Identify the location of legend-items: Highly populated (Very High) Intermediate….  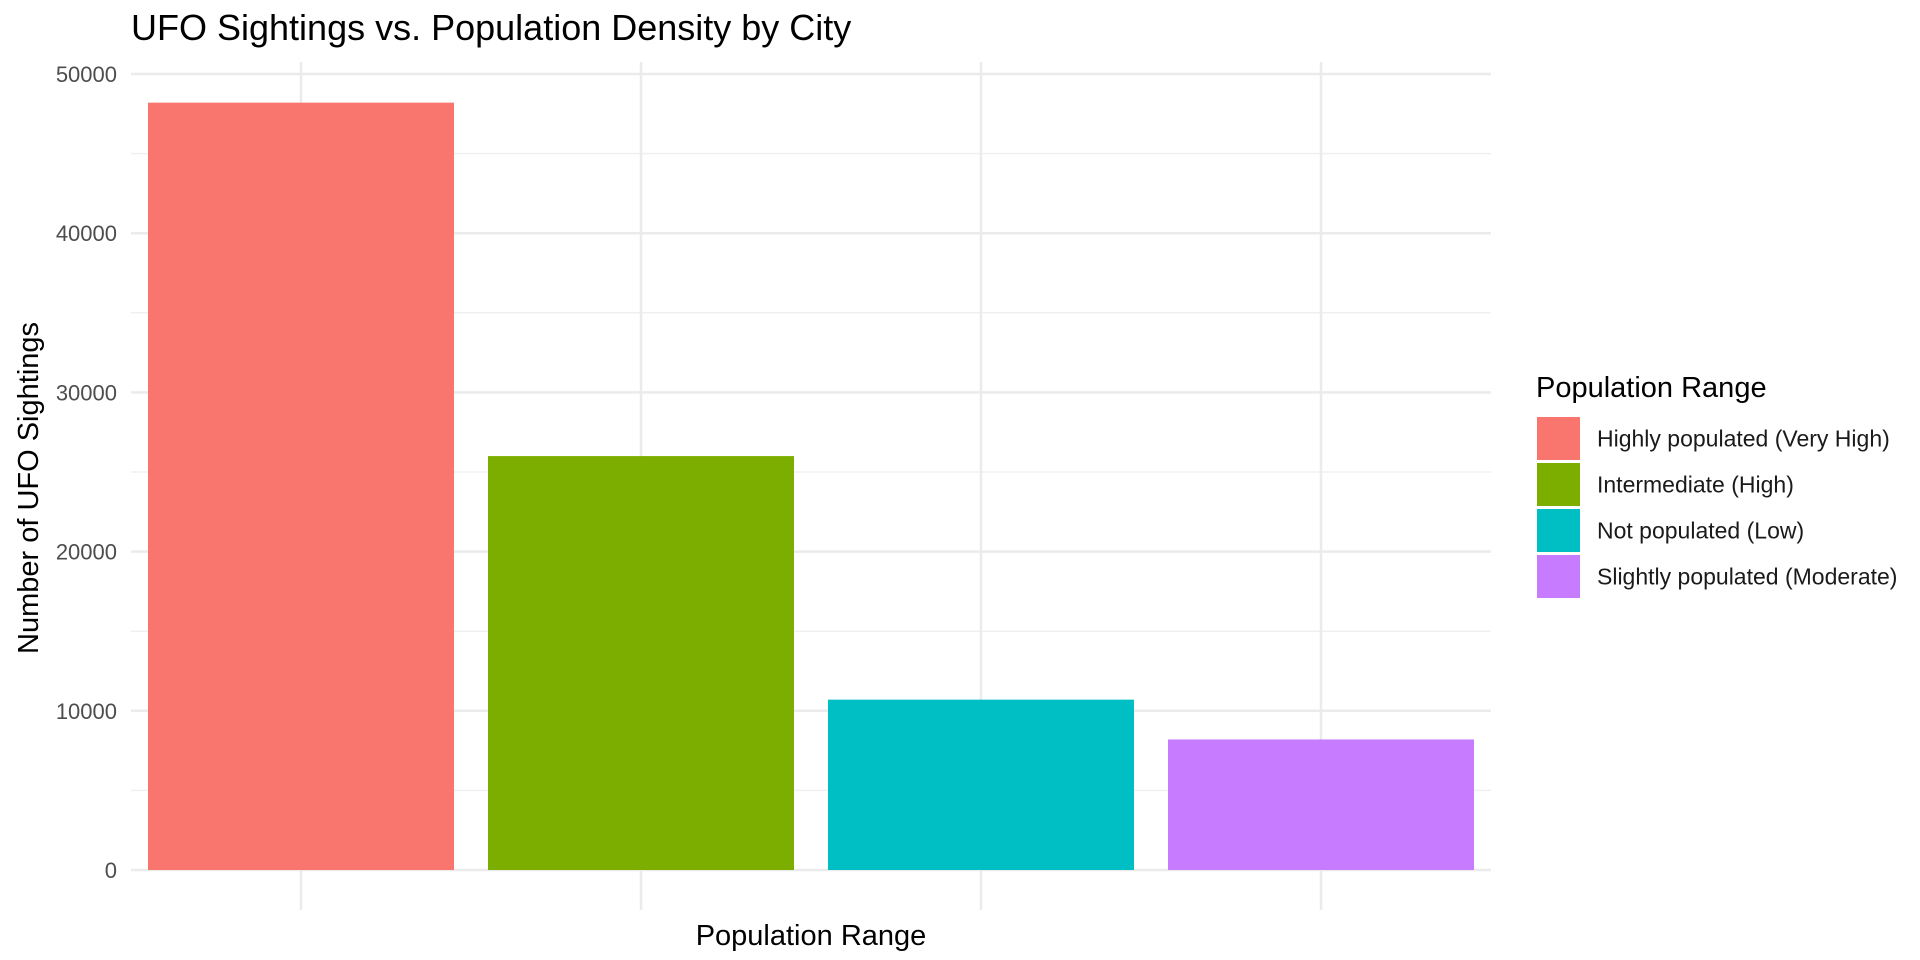
(1717, 507).